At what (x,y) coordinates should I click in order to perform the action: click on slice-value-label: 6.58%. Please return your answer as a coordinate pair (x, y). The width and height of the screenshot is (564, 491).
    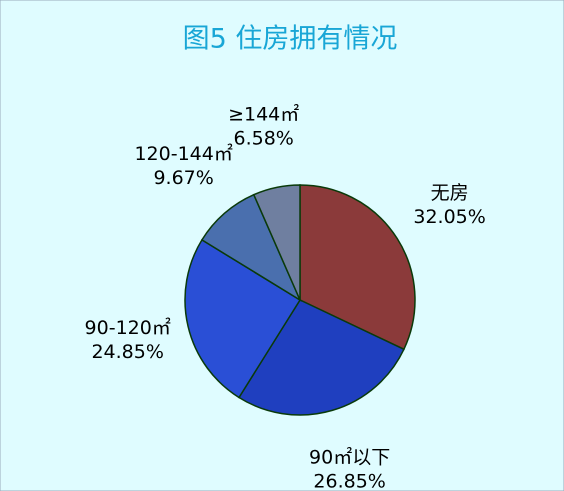
    Looking at the image, I should click on (263, 138).